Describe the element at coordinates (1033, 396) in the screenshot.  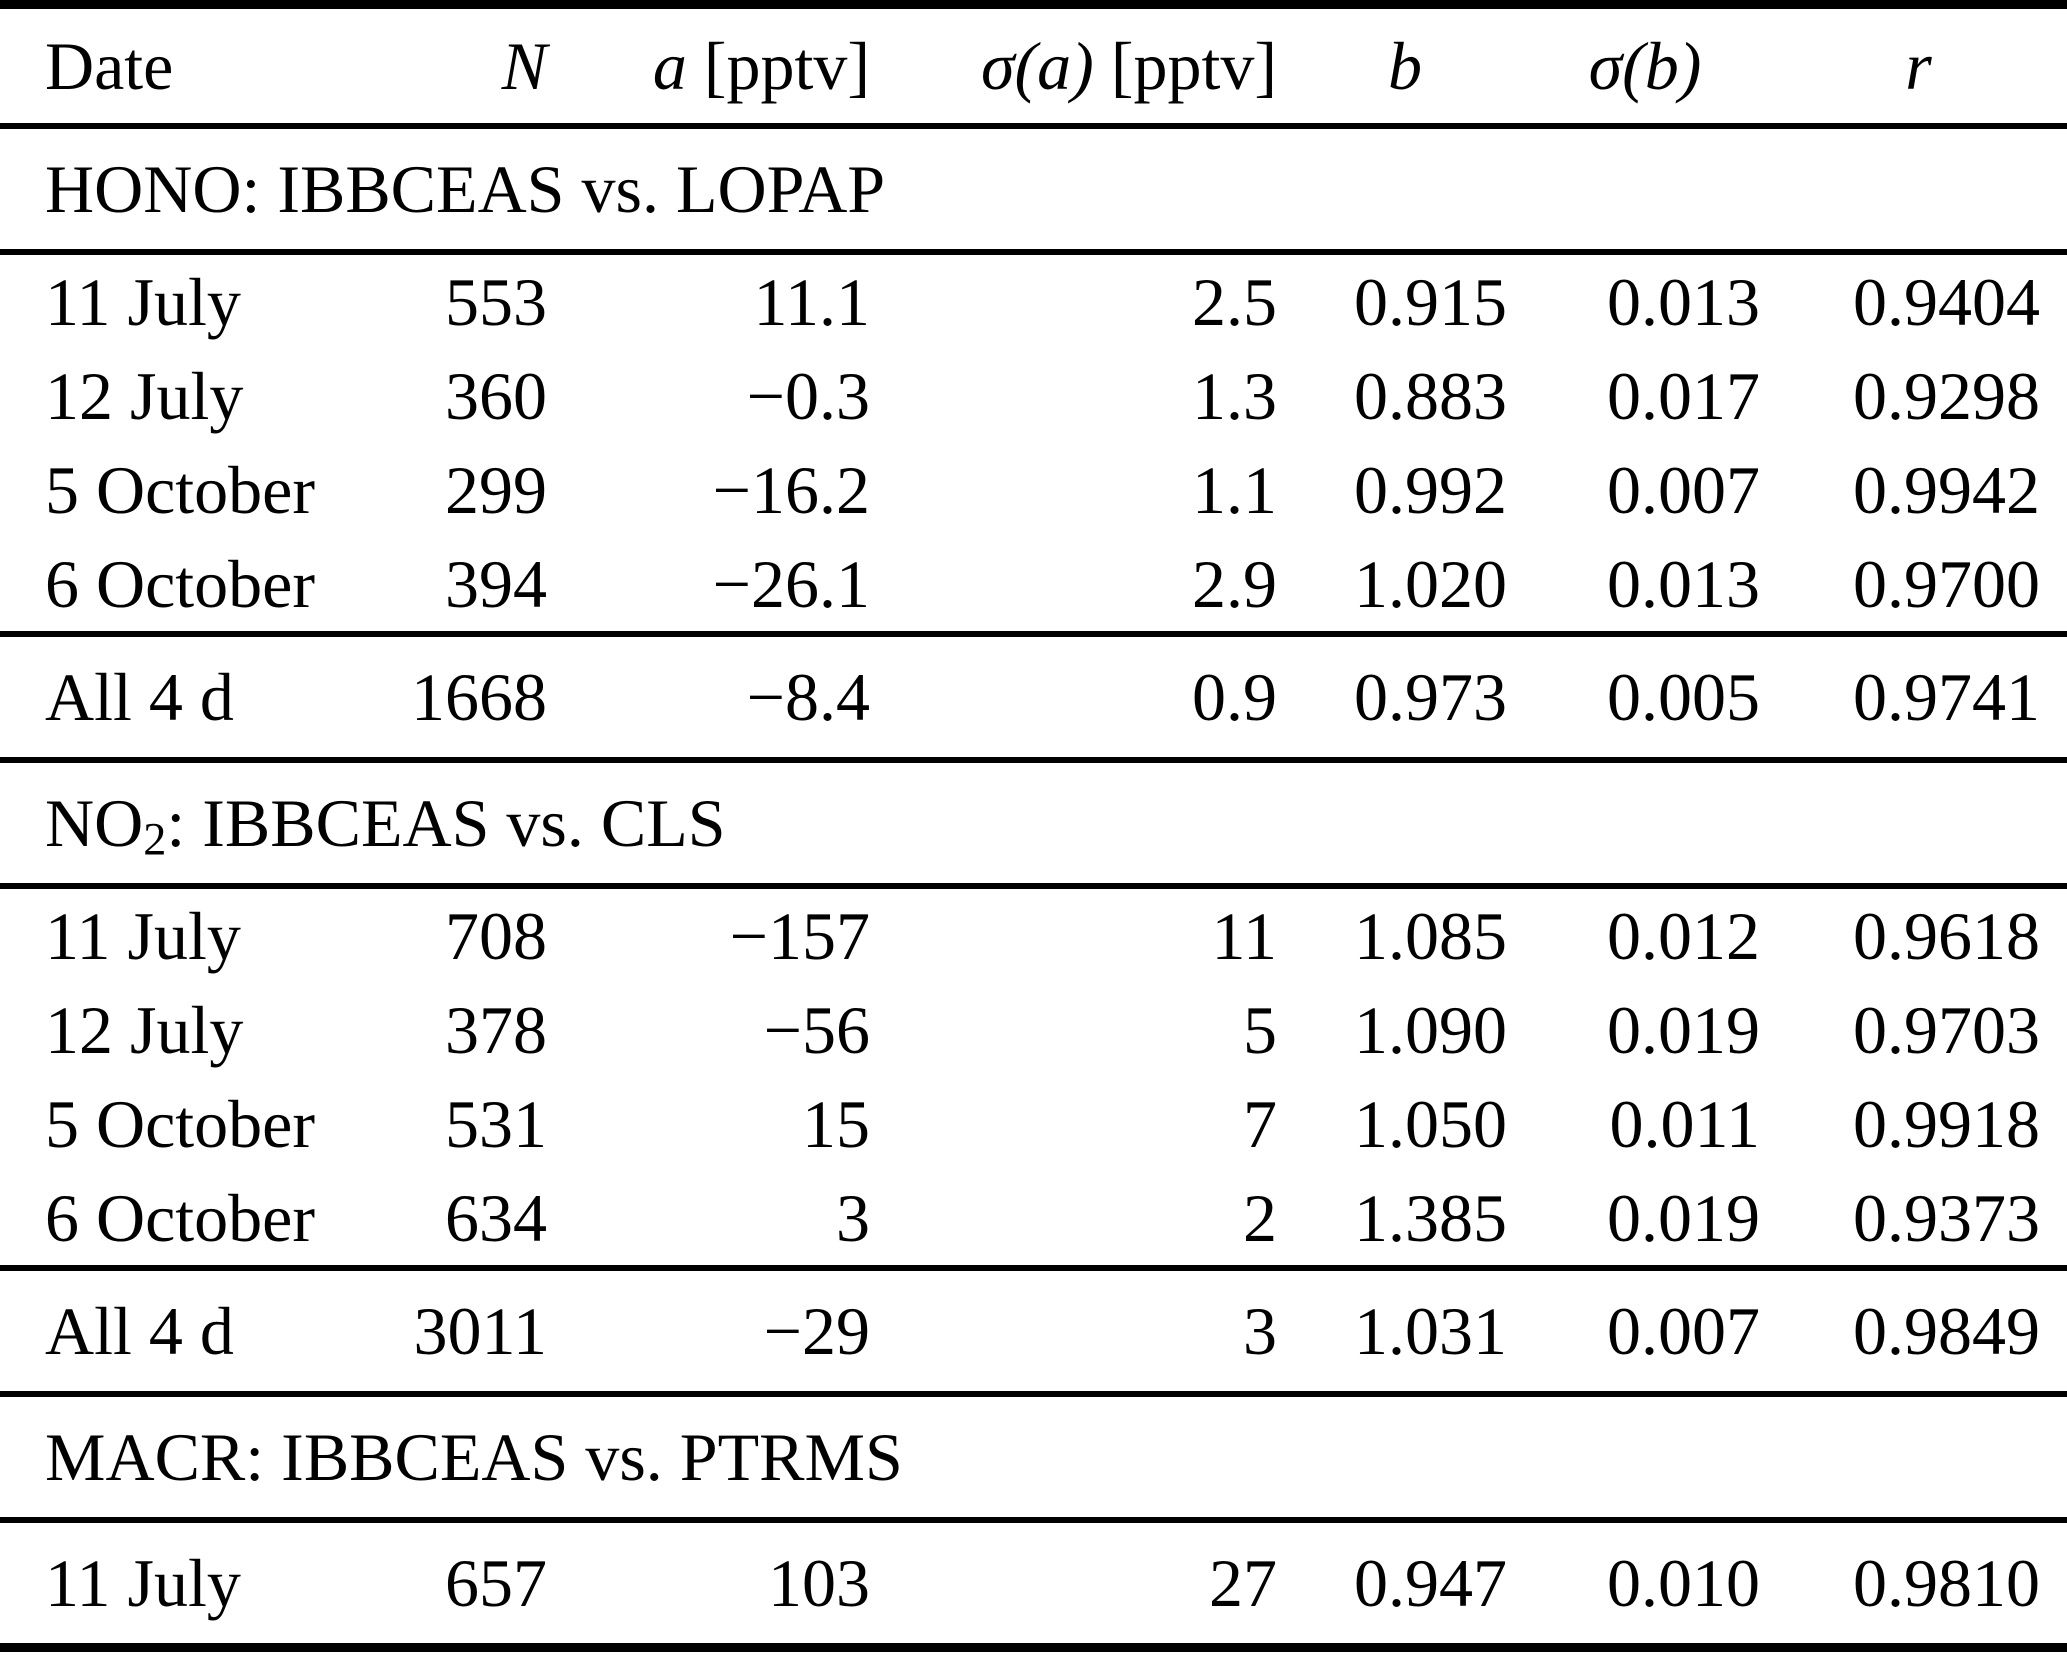
I see `table-row: 12 July 360 −0.3 1.3 0.883 0.017 0.9298` at that location.